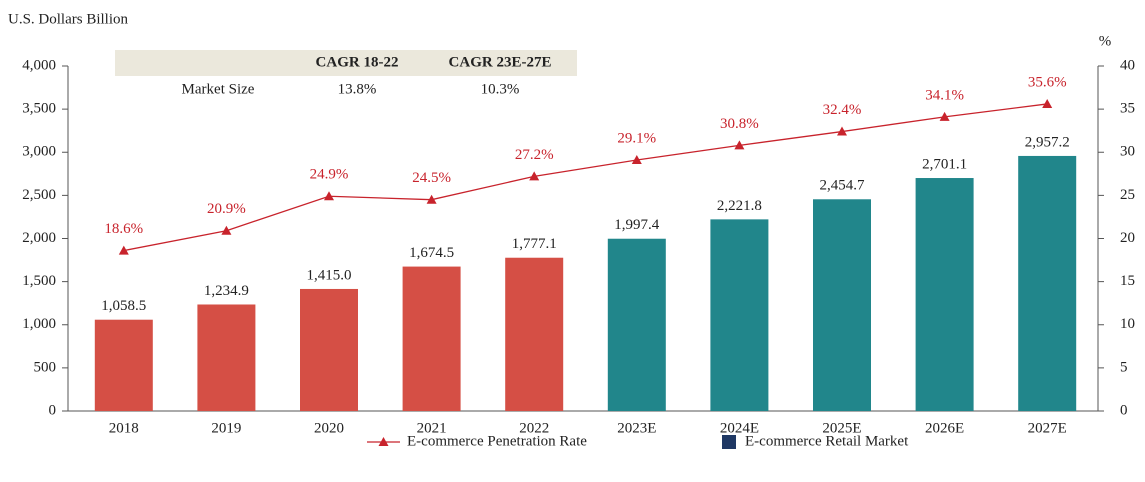  What do you see at coordinates (39, 65) in the screenshot?
I see `y-tick-label: 4,000` at bounding box center [39, 65].